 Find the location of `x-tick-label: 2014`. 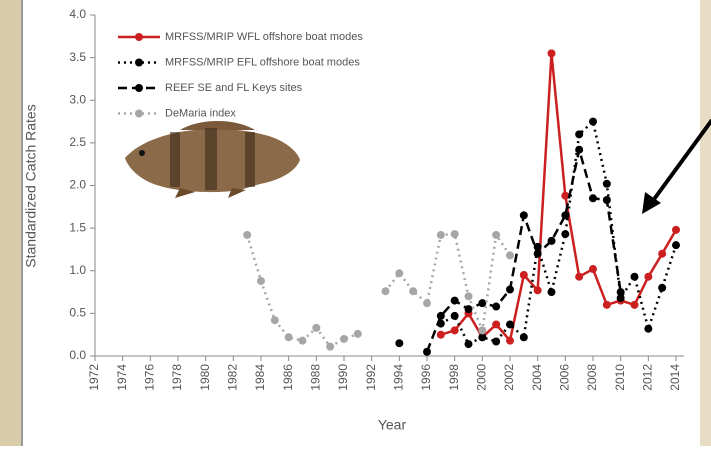

x-tick-label: 2014 is located at coordinates (675, 377).